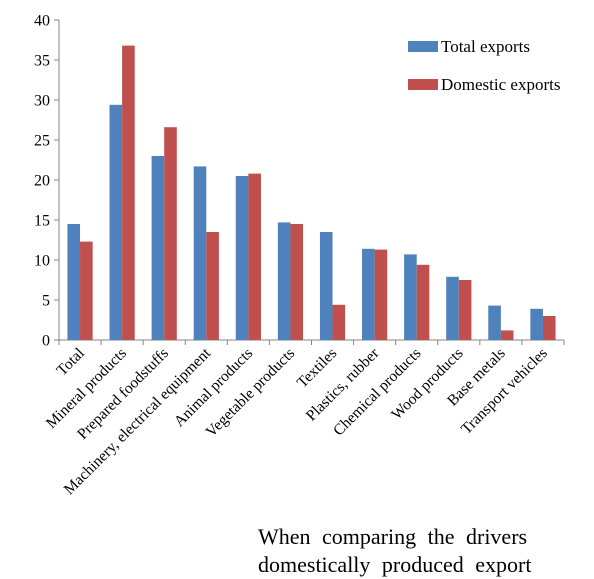  What do you see at coordinates (393, 536) in the screenshot?
I see `body-text-line-1: When comparing the drivers` at bounding box center [393, 536].